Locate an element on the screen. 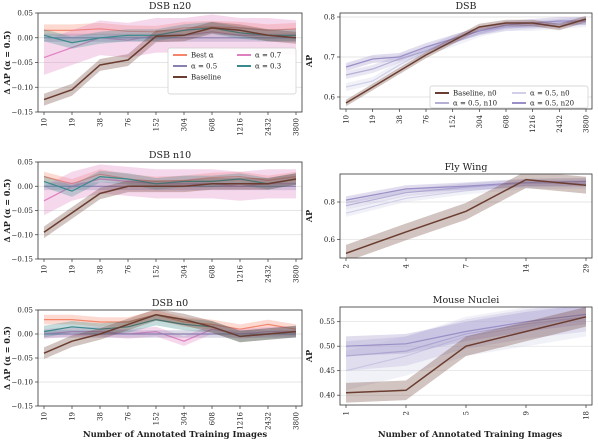  legend-item: α = 0.5 is located at coordinates (195, 67).